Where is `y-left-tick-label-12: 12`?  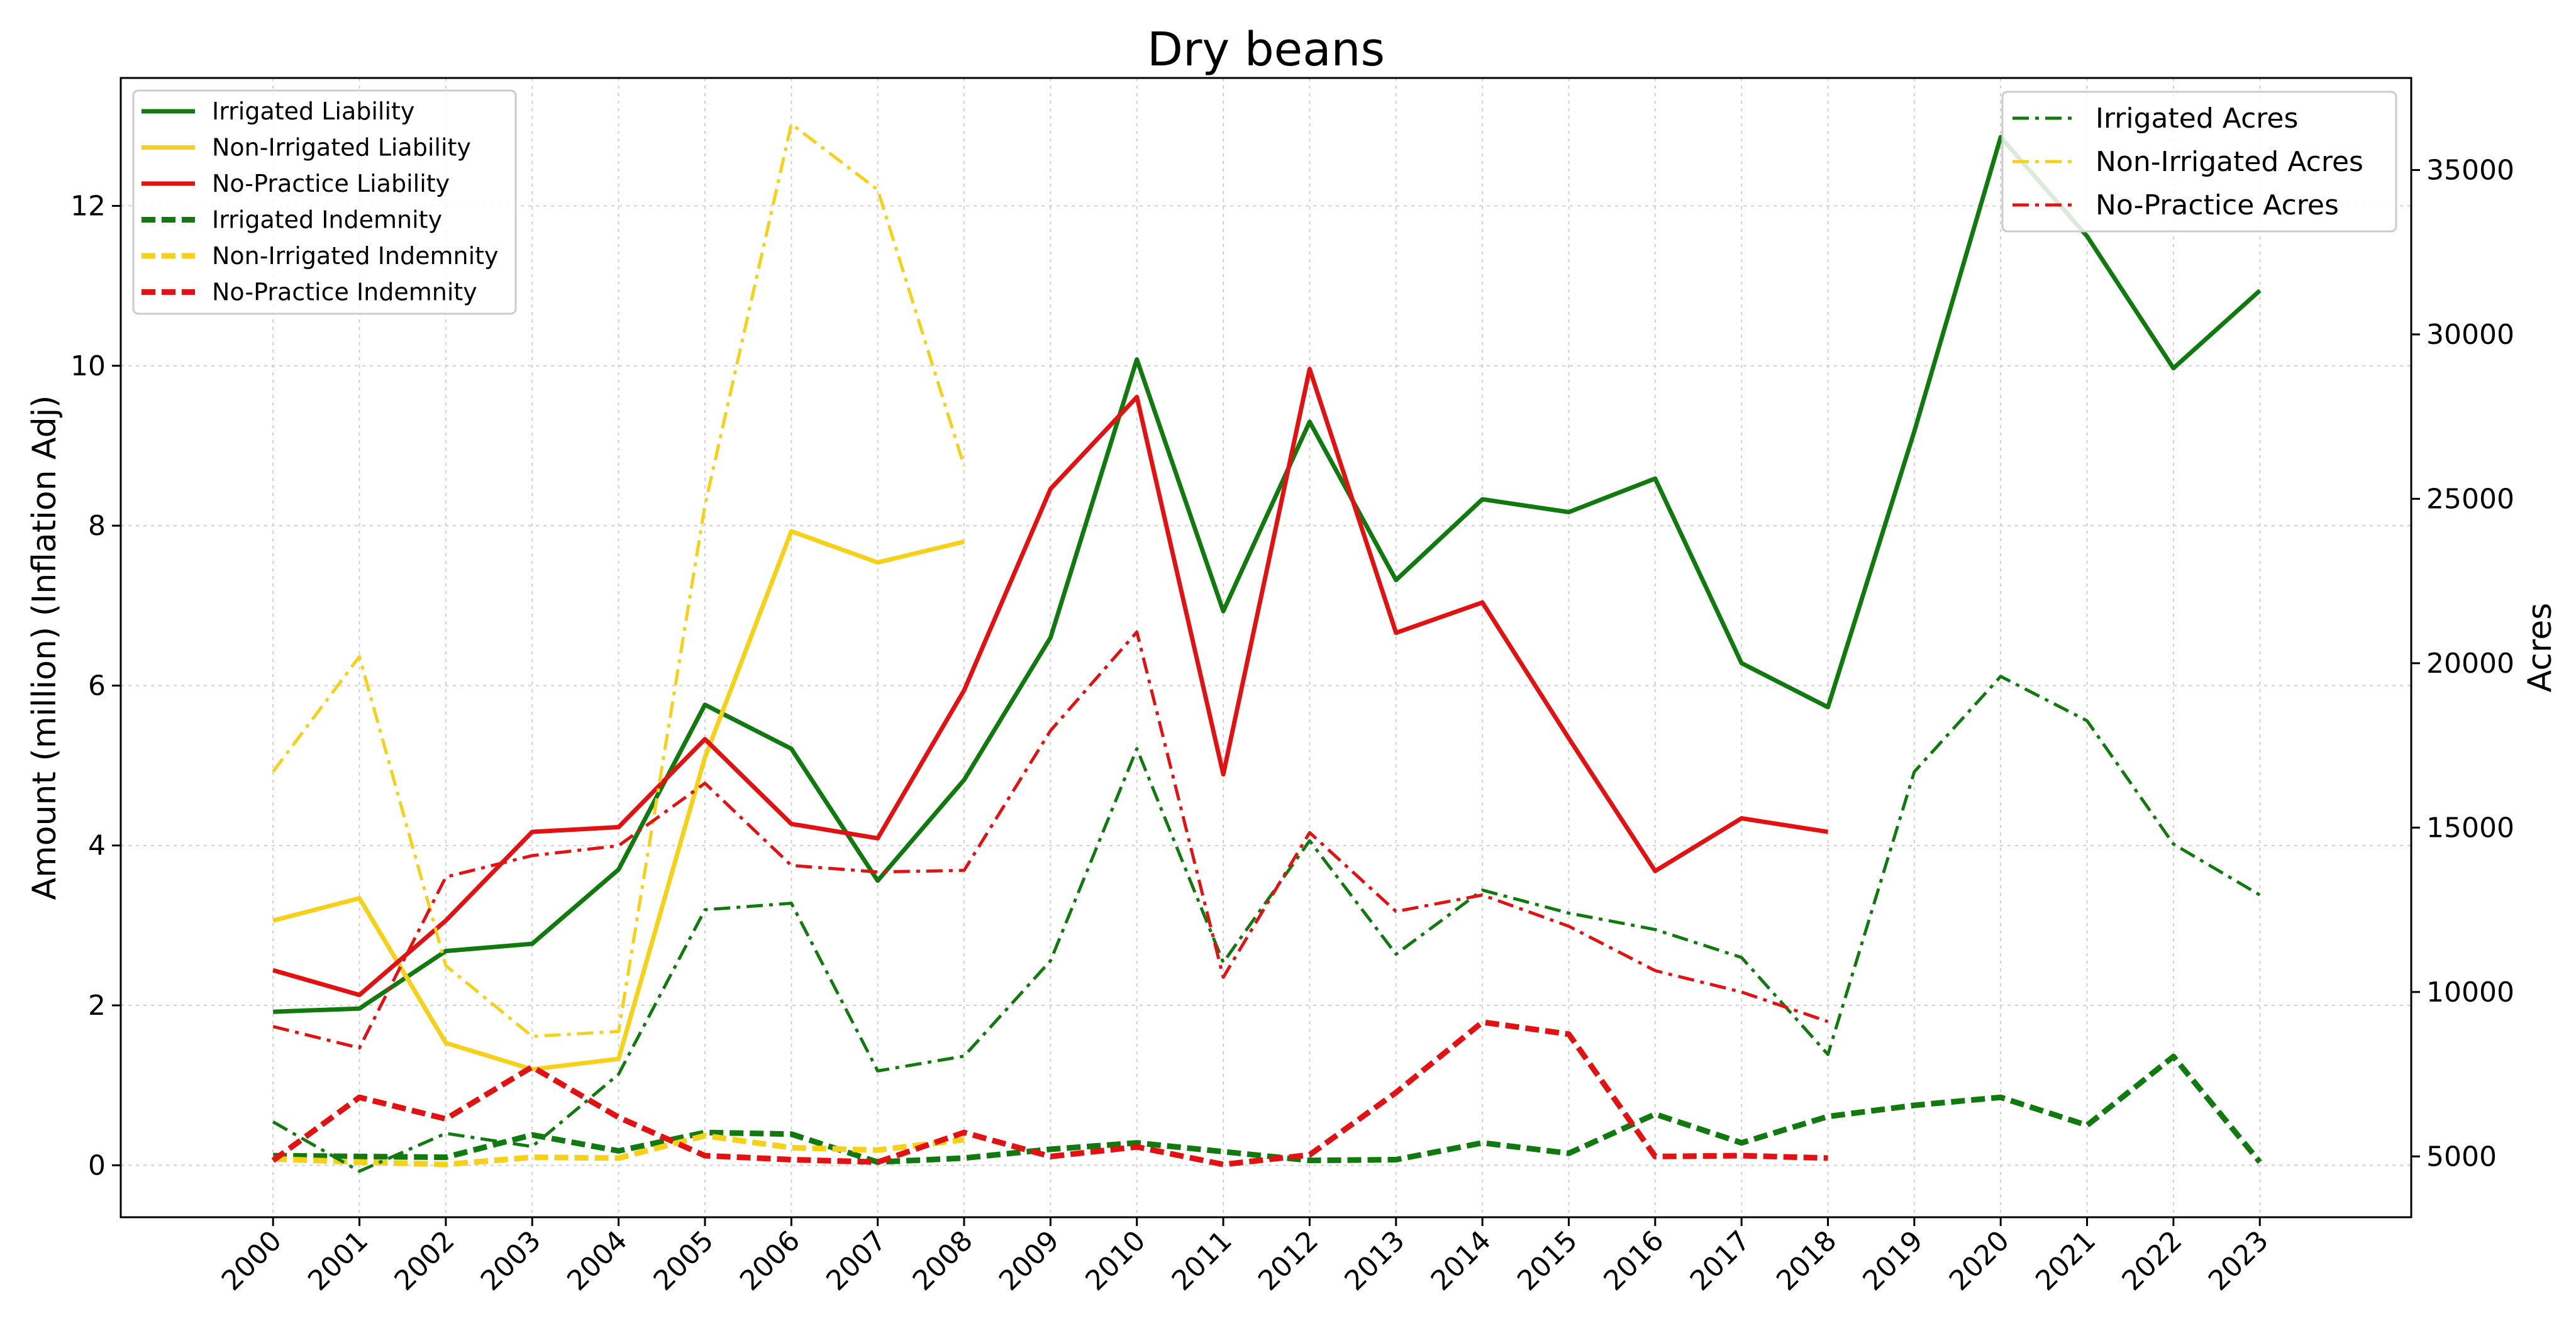
y-left-tick-label-12: 12 is located at coordinates (88, 206).